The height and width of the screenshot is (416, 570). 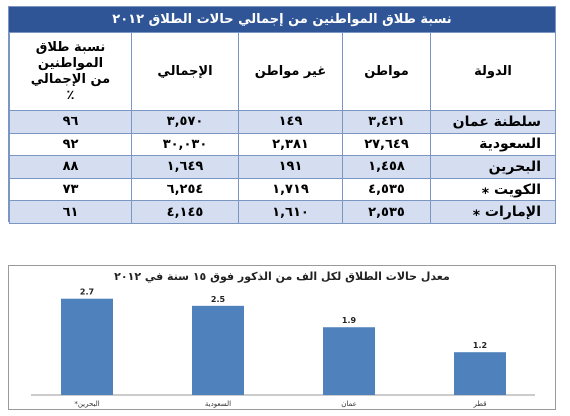 What do you see at coordinates (493, 144) in the screenshot?
I see `cell-country: السعودية` at bounding box center [493, 144].